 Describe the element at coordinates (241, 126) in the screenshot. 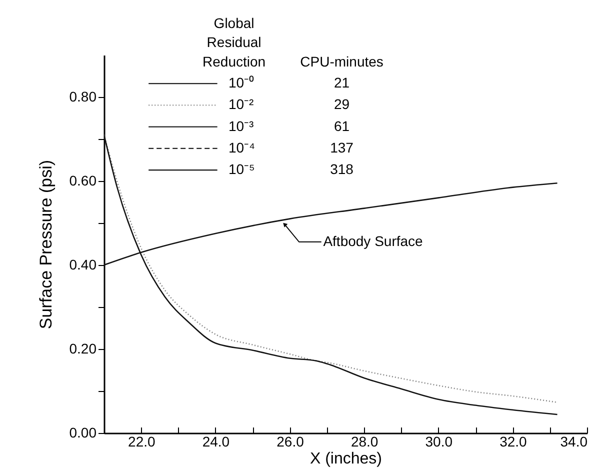

I see `legend-label: 10⁻³` at that location.